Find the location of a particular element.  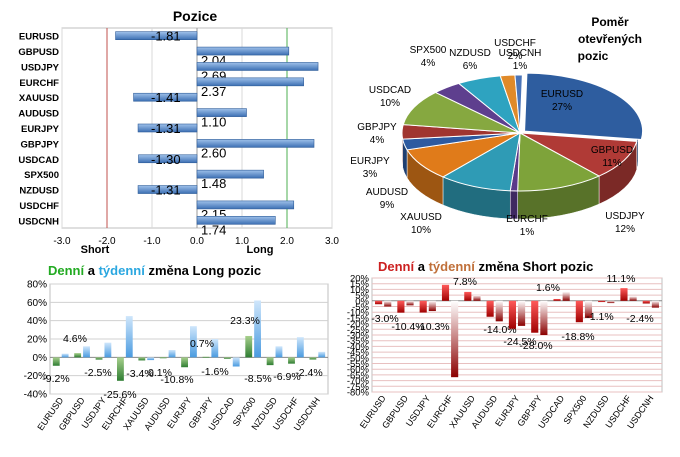

positions-category-label: EURJPY is located at coordinates (40, 129).